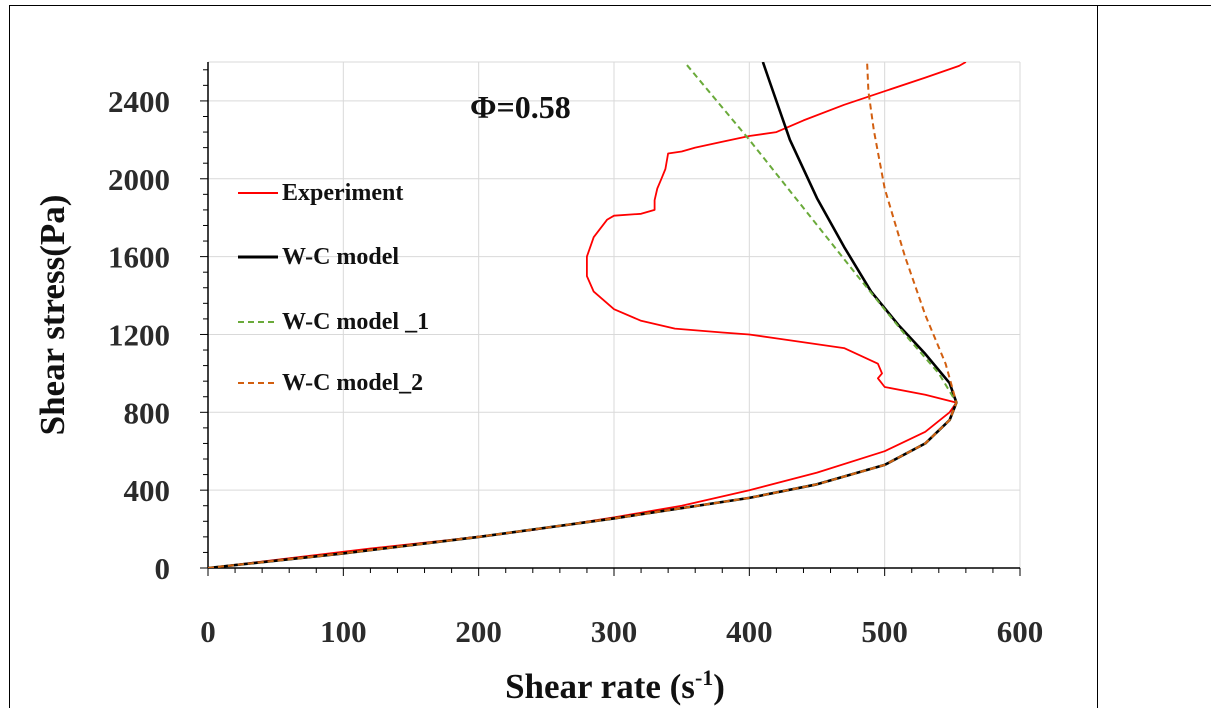  What do you see at coordinates (610, 5) in the screenshot?
I see `frame-top-line` at bounding box center [610, 5].